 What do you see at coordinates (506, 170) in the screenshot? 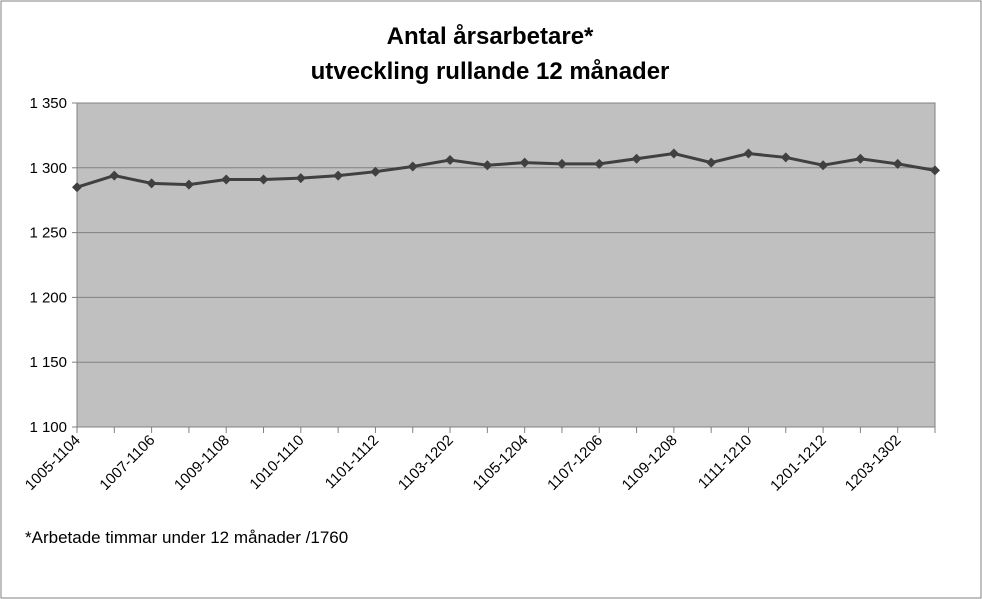
I see `line` at bounding box center [506, 170].